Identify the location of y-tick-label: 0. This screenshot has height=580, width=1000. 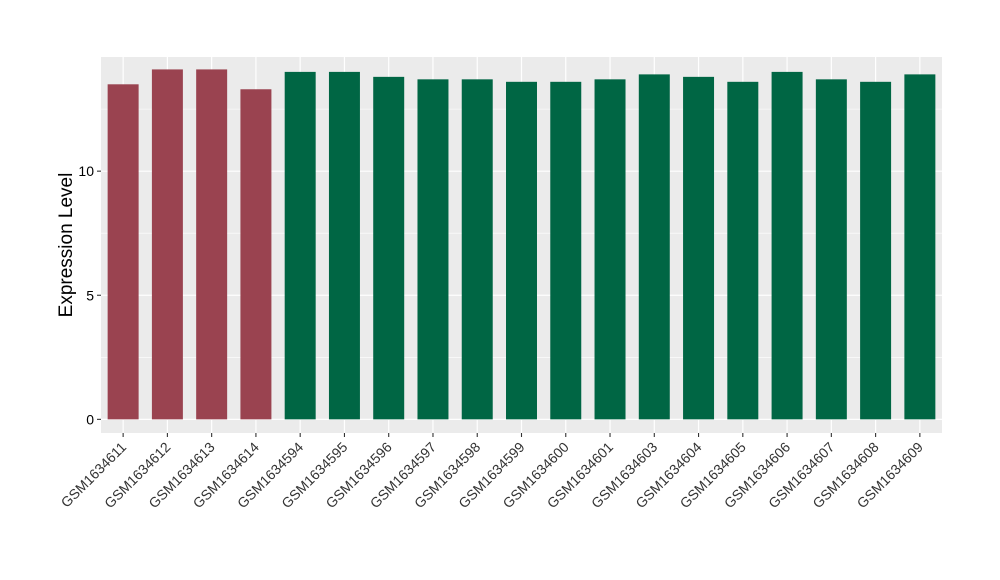
(90, 419).